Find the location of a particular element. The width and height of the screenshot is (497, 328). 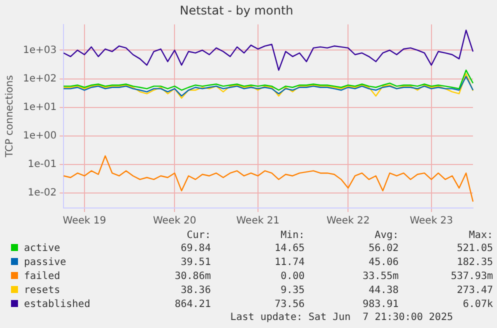

x-tick-label: Week 22 is located at coordinates (348, 221).